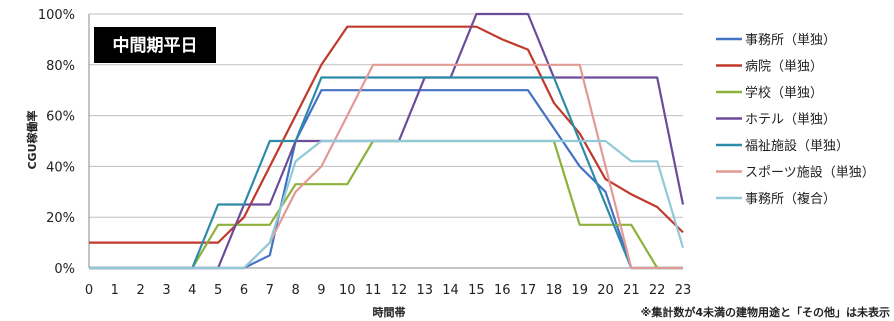  I want to click on legend-label: 事務所（複合）, so click(790, 199).